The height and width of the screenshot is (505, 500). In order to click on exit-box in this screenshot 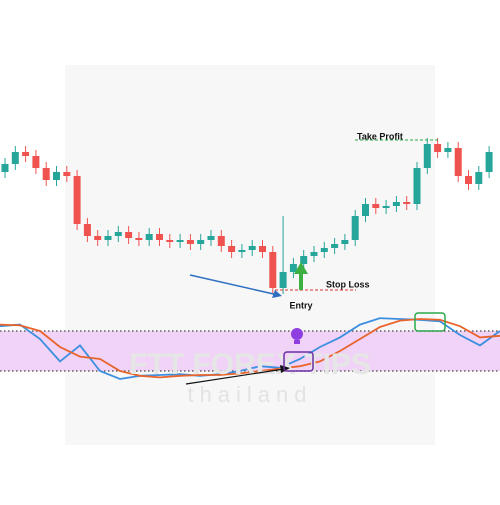, I will do `click(430, 322)`.